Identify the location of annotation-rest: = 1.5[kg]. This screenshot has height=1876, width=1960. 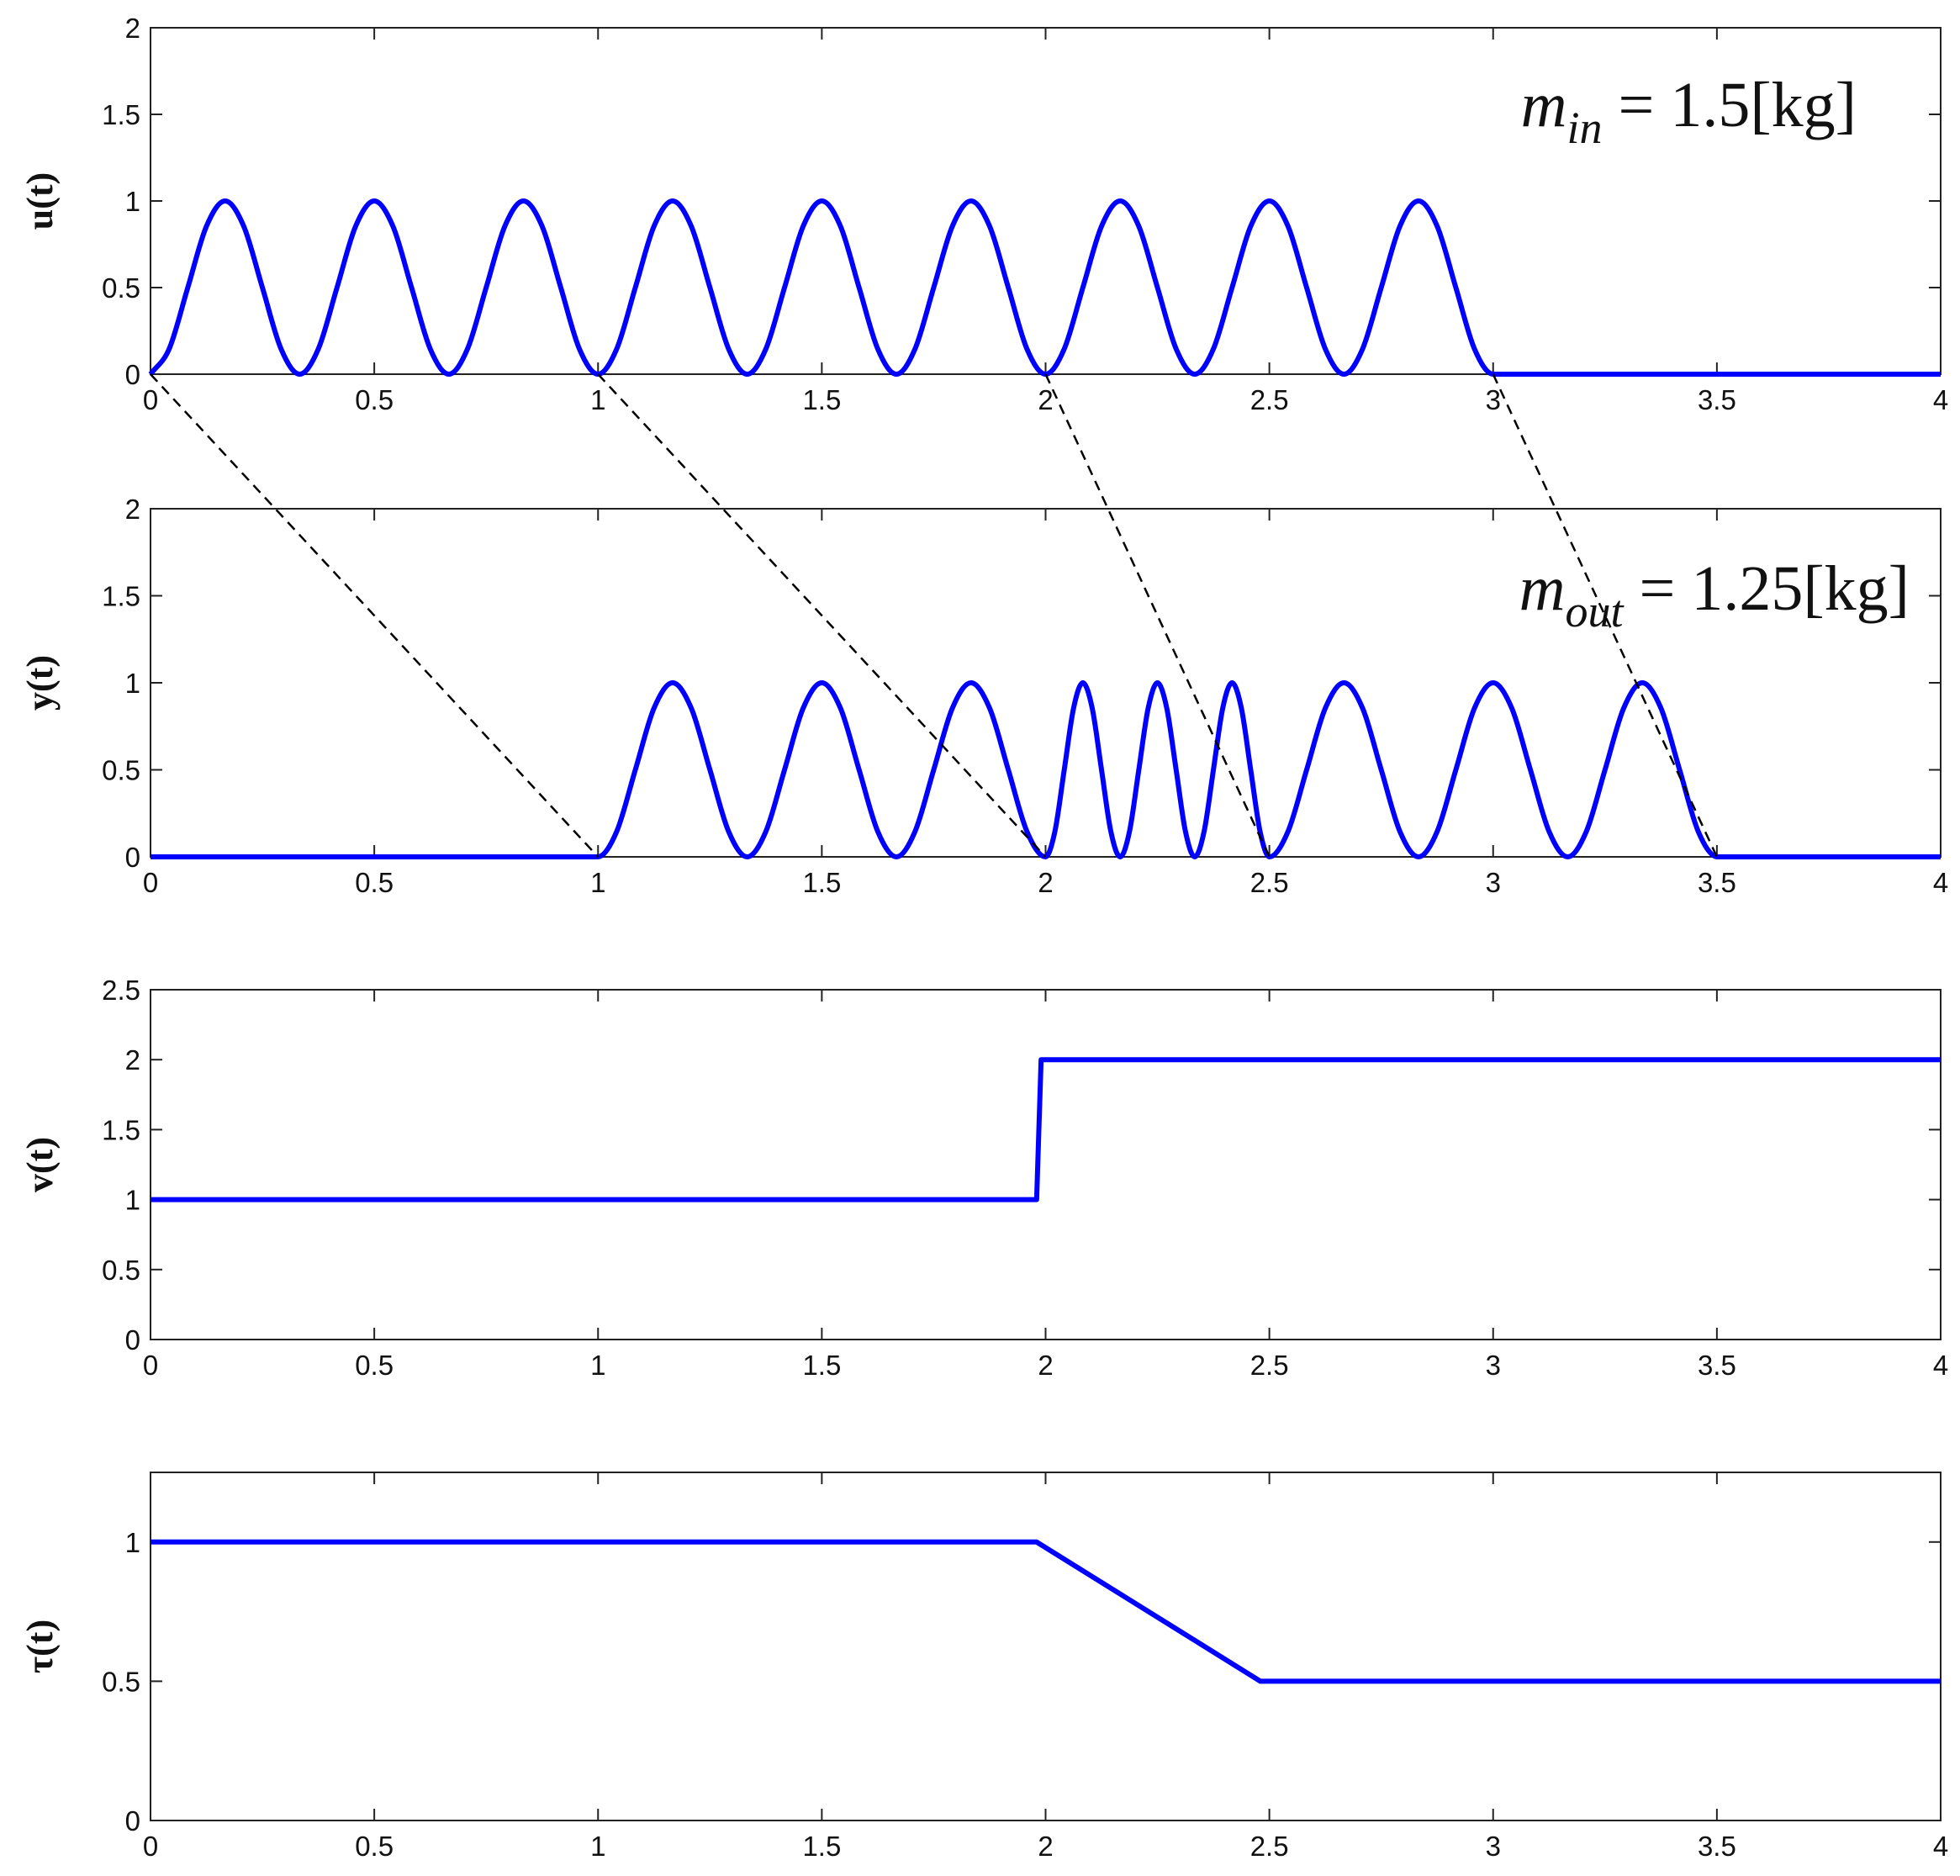
(1730, 105).